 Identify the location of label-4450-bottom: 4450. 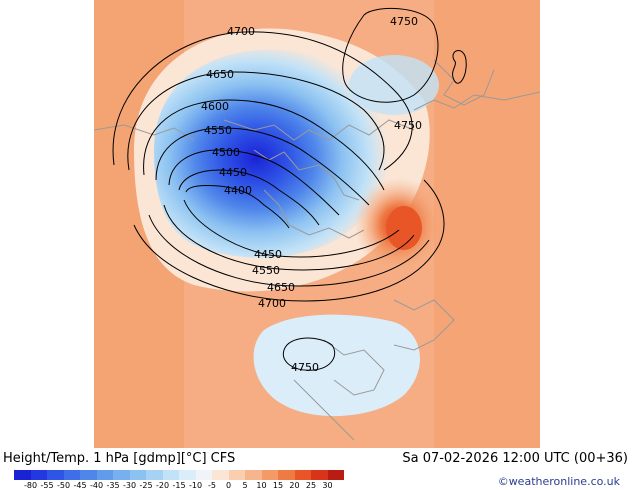
(268, 254).